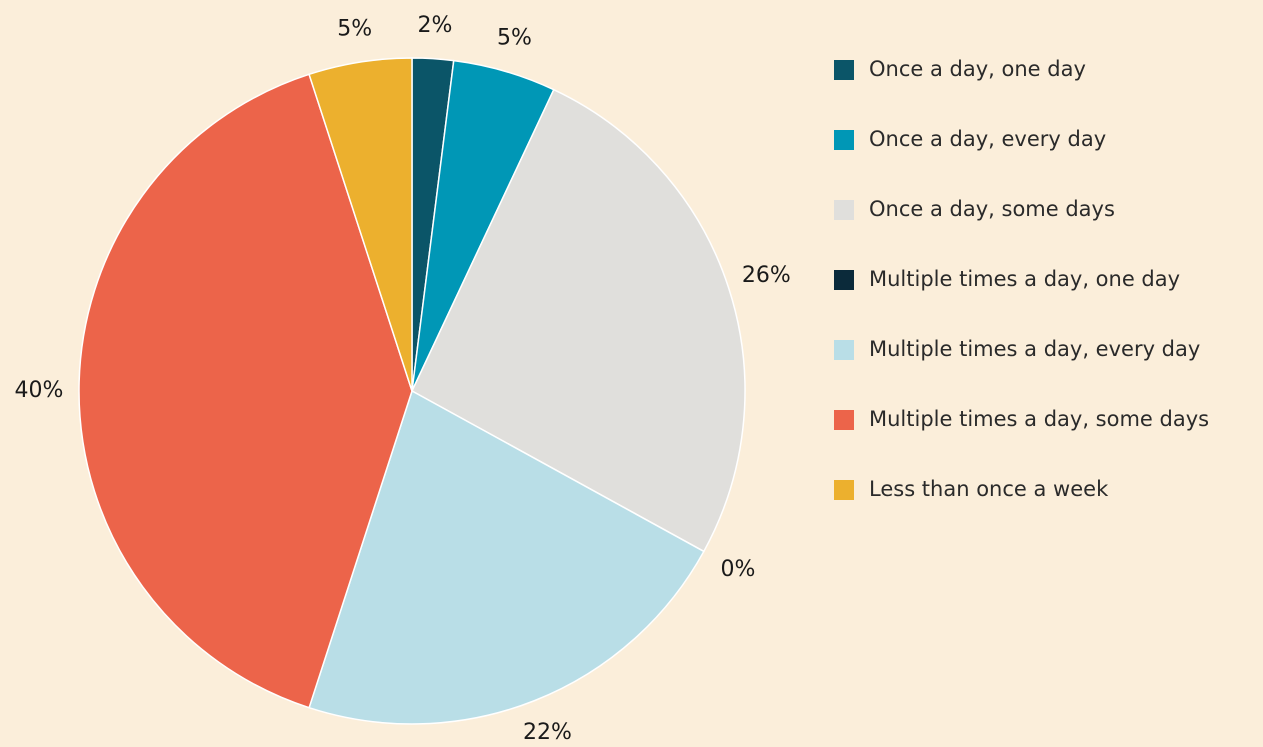 The image size is (1263, 747). I want to click on legend-label: Once a day, some days, so click(992, 209).